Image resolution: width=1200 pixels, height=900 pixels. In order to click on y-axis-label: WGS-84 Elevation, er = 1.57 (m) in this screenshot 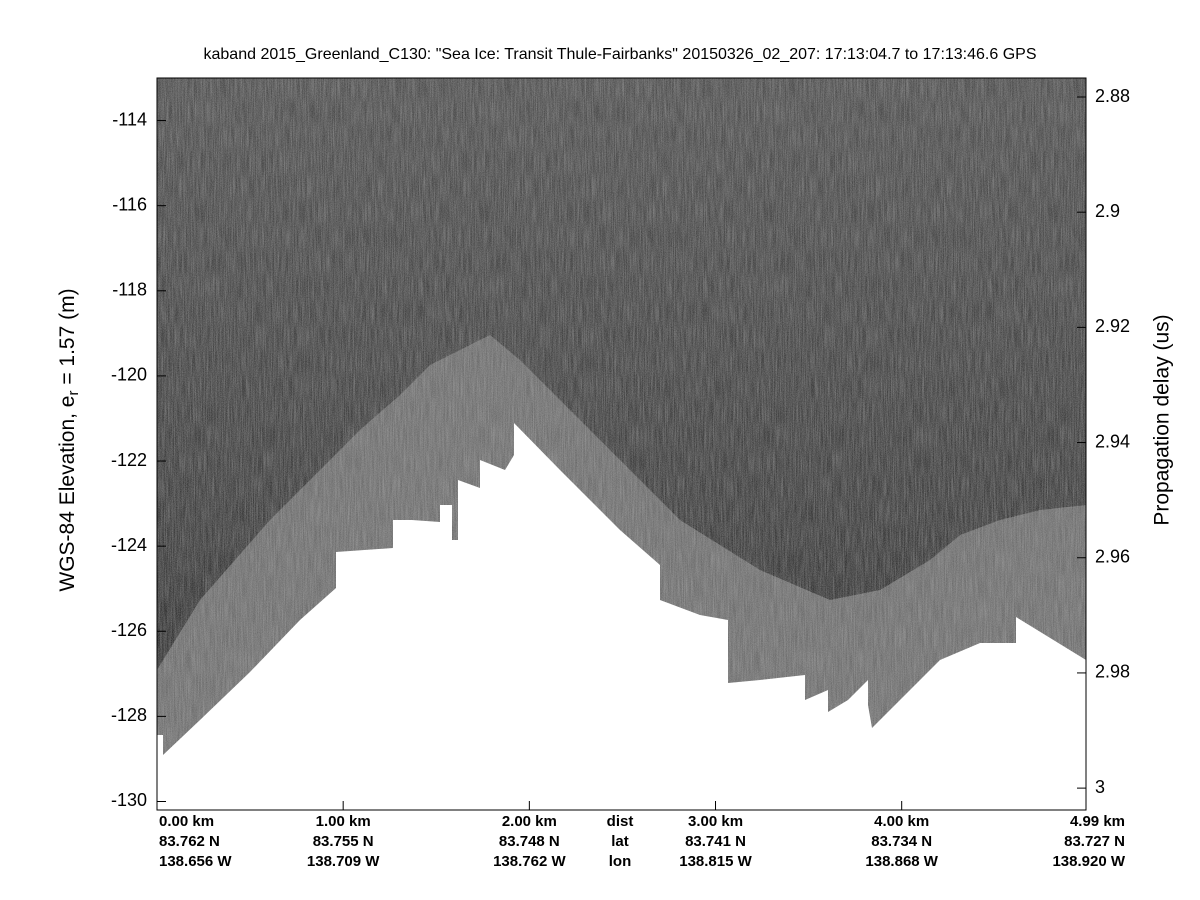, I will do `click(69, 439)`.